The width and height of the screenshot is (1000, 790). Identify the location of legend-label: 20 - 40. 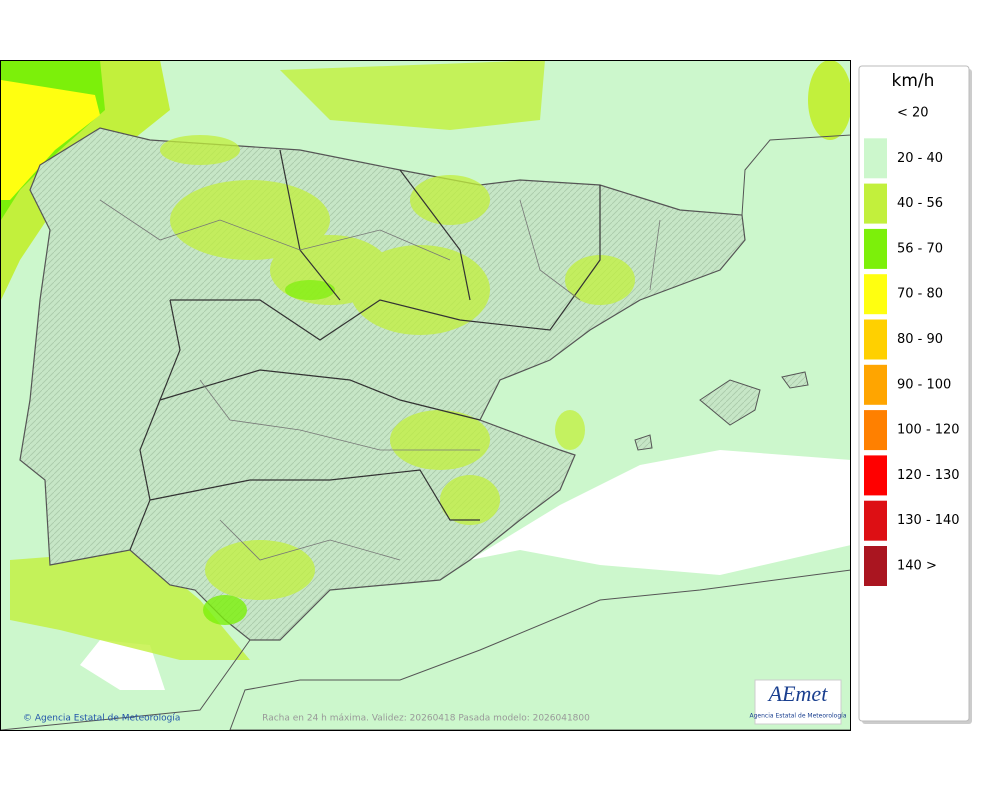
(920, 158).